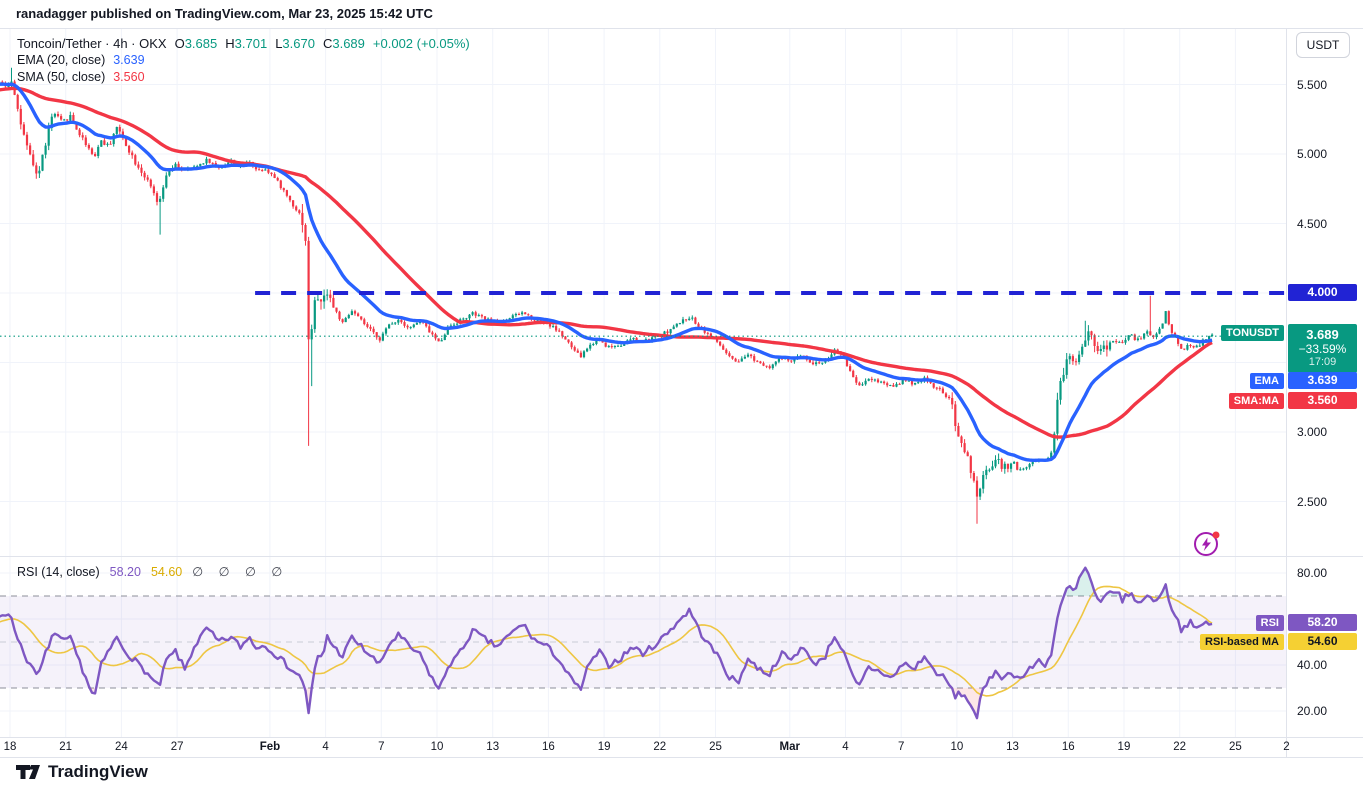  What do you see at coordinates (92, 43) in the screenshot?
I see `symbol-title: Toncoin/Tether · 4h · OKX` at bounding box center [92, 43].